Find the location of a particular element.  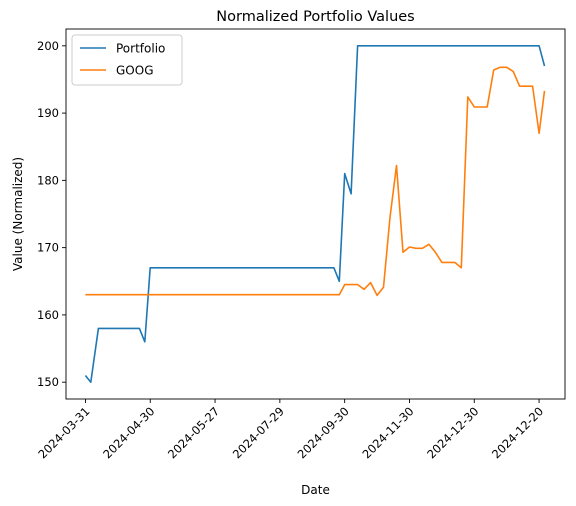

y-tick-label: 200 is located at coordinates (48, 46).